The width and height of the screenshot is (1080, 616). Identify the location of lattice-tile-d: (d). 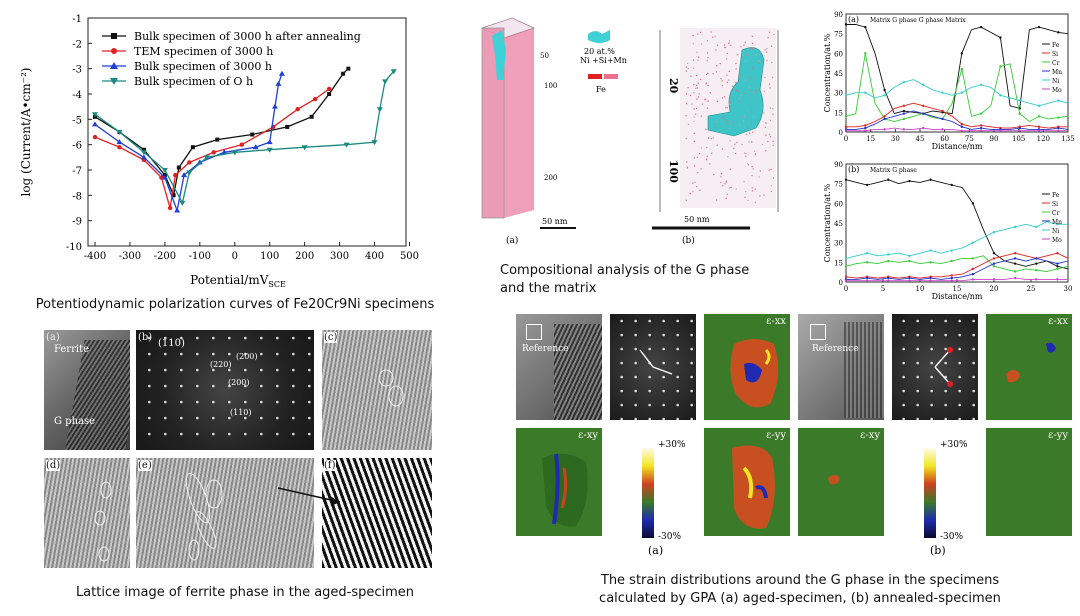
(87, 513).